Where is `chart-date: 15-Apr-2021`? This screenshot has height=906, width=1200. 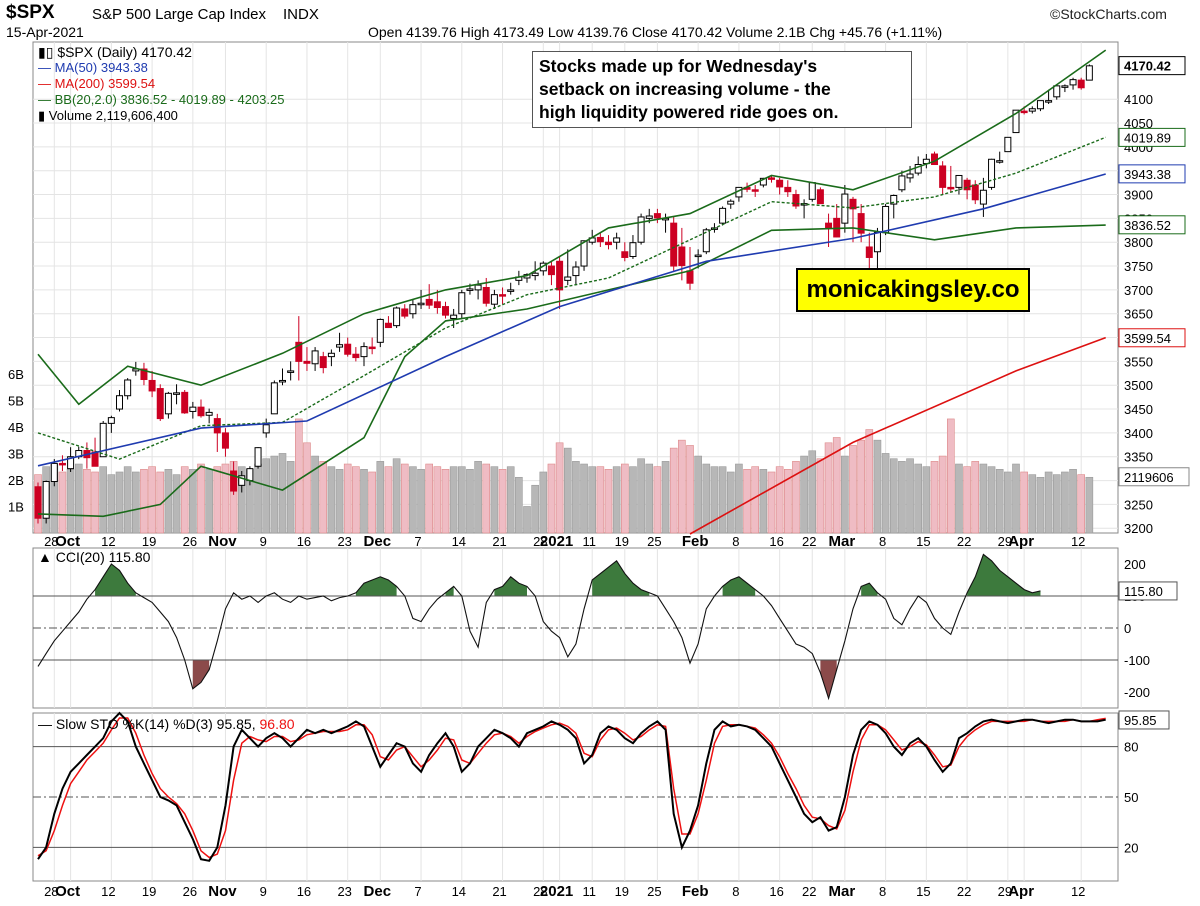 chart-date: 15-Apr-2021 is located at coordinates (45, 32).